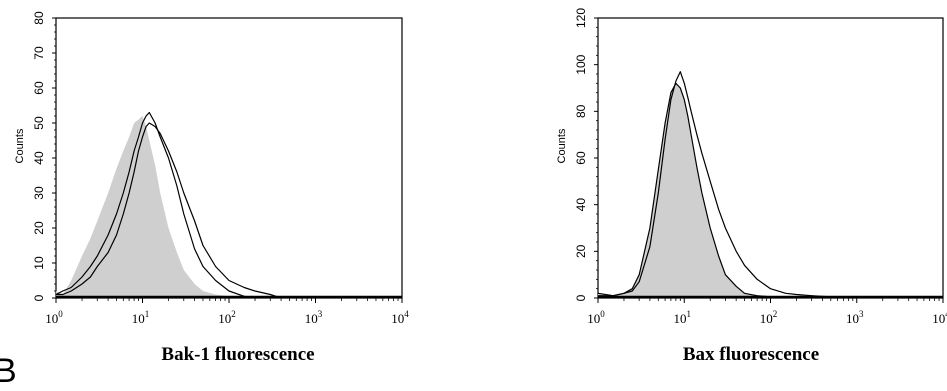  I want to click on y-tick-label: 30, so click(39, 193).